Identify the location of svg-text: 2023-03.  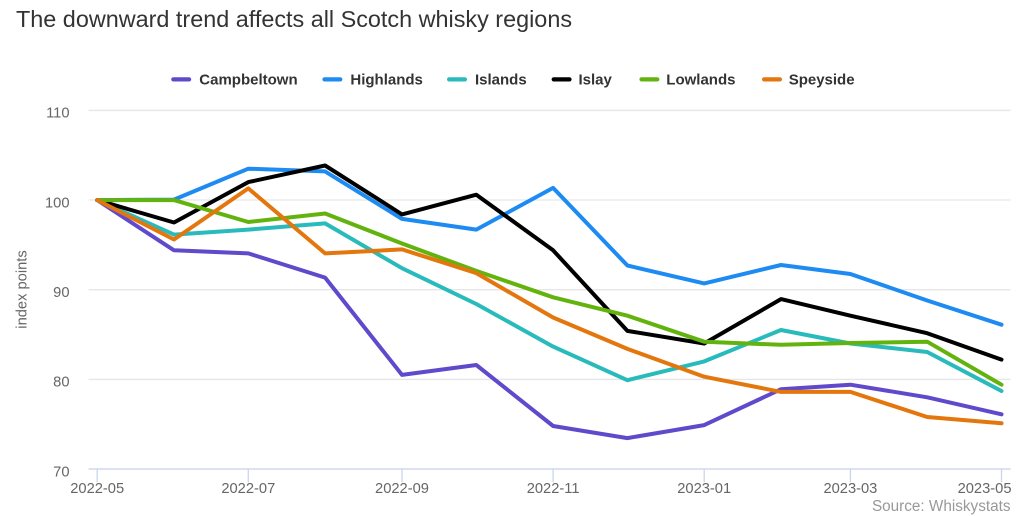
(850, 489).